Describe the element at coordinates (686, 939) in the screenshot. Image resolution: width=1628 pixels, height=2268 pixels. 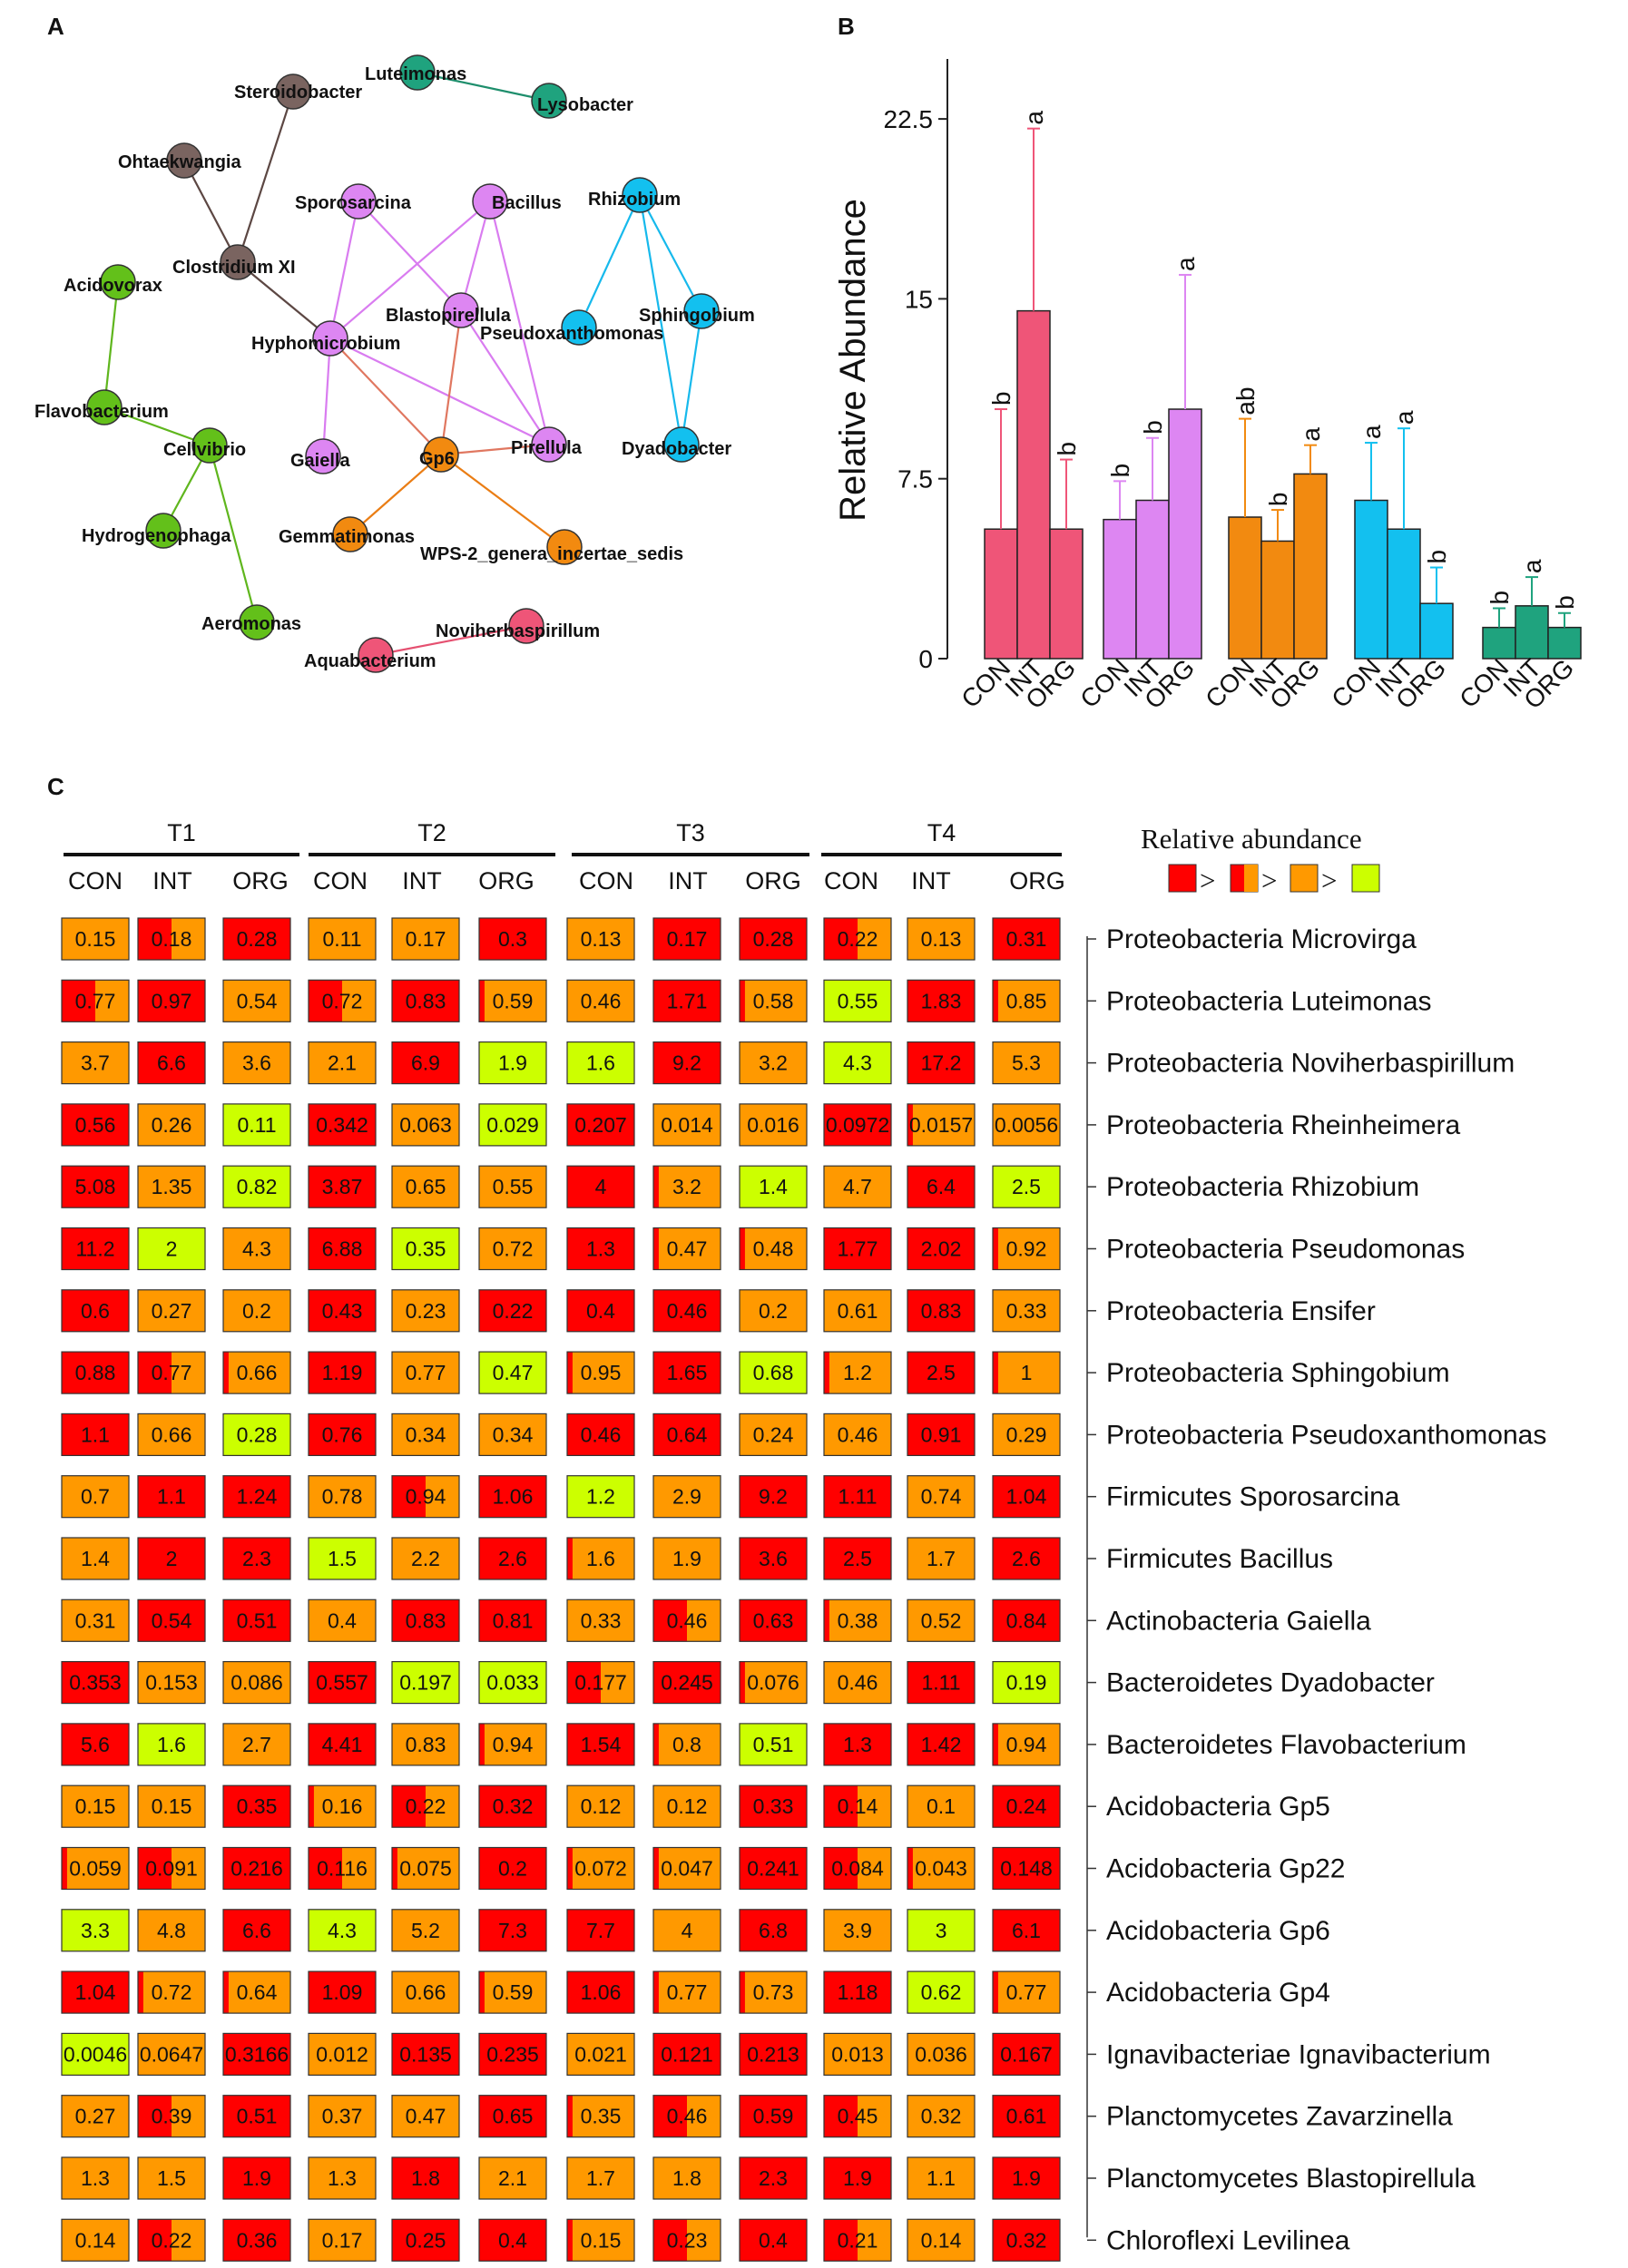
I see `heat-cell: 0.17` at that location.